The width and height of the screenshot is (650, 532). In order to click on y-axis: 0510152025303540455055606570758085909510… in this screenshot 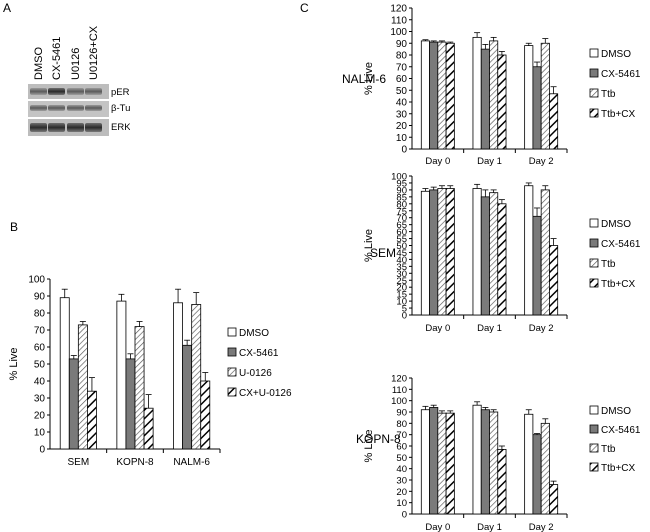, I will do `click(402, 247)`.